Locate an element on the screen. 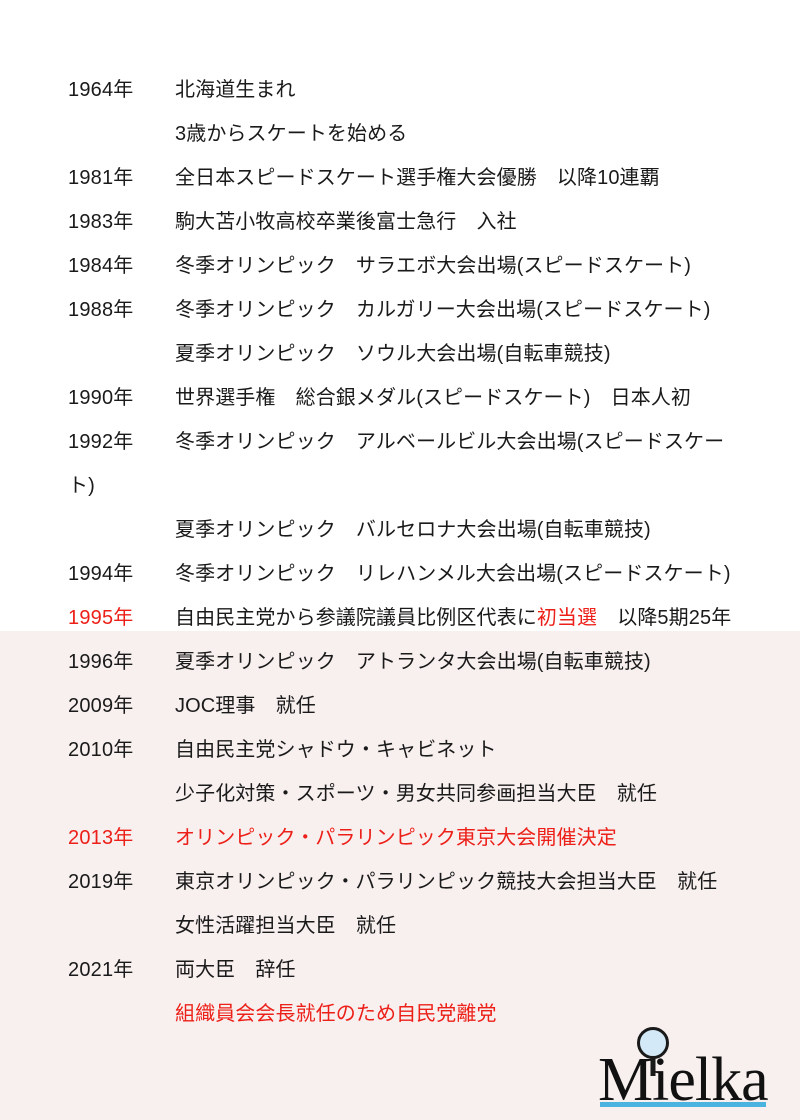 The image size is (800, 1120). timeline-text-segment: 冬季オリンピック リレハンメル大会出場(スピードスケート) is located at coordinates (453, 574).